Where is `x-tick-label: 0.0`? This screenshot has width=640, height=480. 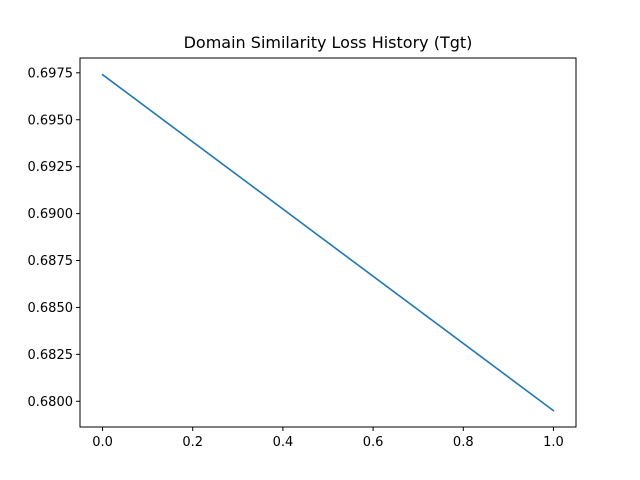 x-tick-label: 0.0 is located at coordinates (102, 442).